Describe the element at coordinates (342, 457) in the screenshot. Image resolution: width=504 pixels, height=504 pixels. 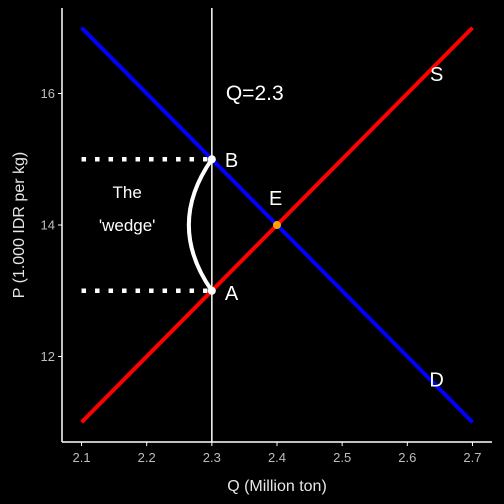
I see `x-tick-label: 2.5` at that location.